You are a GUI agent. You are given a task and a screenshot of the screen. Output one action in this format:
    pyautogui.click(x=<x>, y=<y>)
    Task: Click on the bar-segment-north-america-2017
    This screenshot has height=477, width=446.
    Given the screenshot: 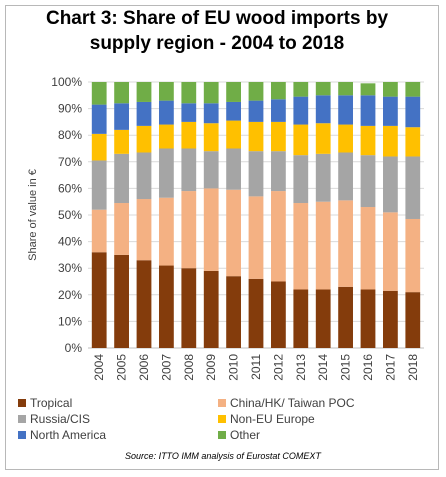 What is the action you would take?
    pyautogui.click(x=390, y=111)
    